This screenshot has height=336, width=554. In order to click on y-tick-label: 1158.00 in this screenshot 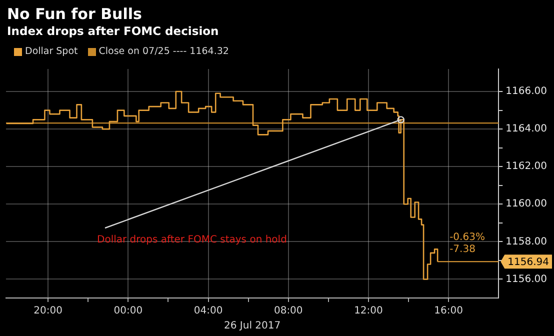, I will do `click(527, 242)`.